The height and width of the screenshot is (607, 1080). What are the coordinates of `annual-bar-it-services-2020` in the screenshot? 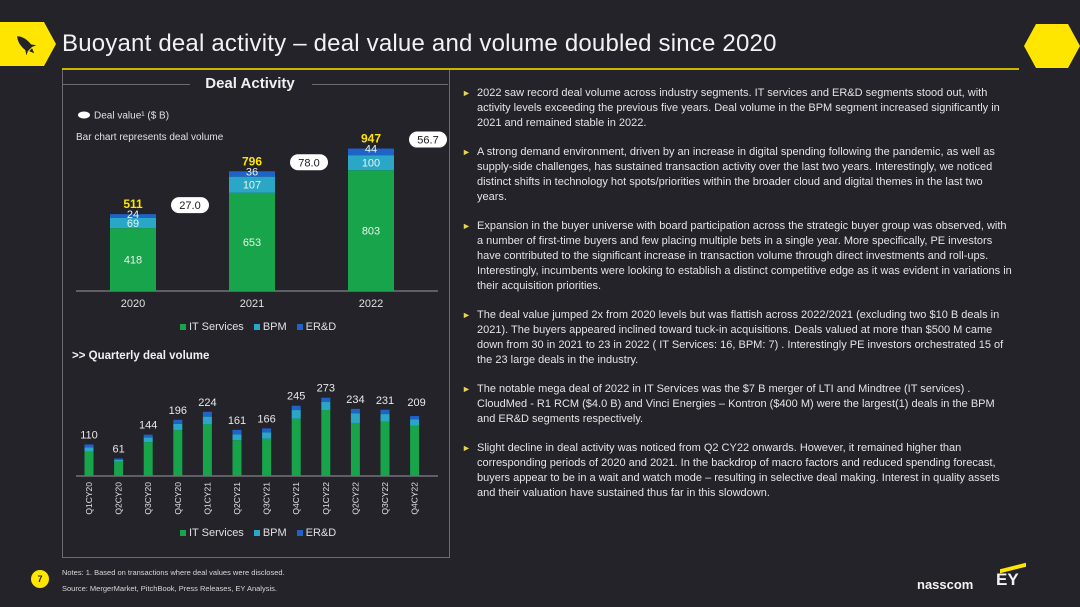 It's located at (133, 259).